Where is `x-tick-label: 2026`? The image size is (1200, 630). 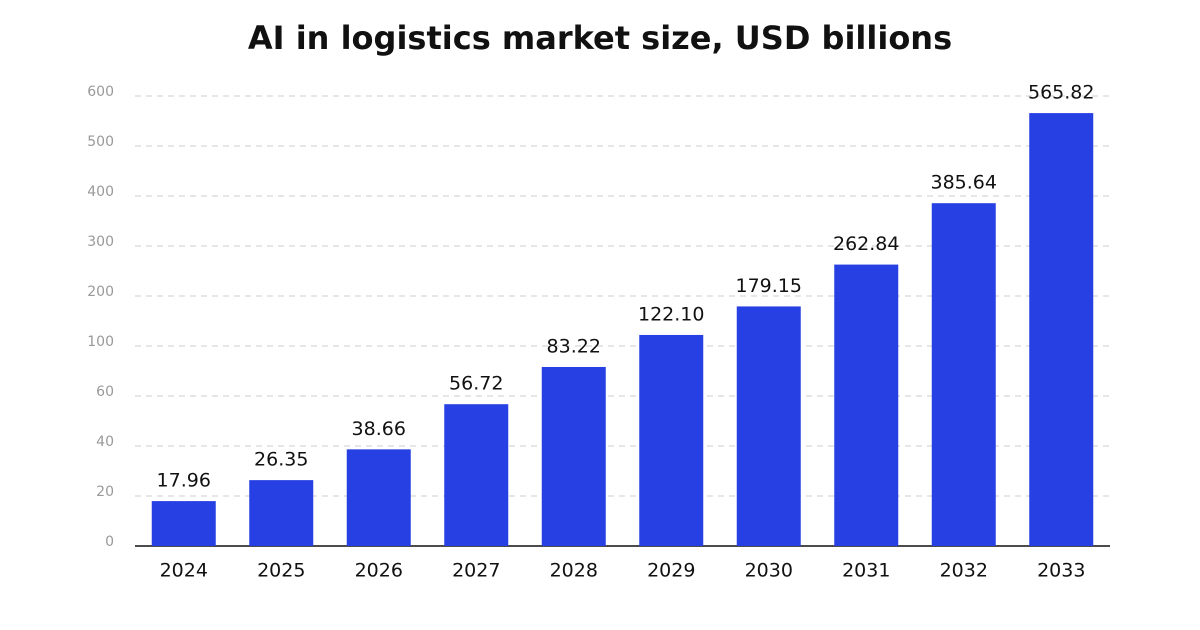
x-tick-label: 2026 is located at coordinates (379, 571).